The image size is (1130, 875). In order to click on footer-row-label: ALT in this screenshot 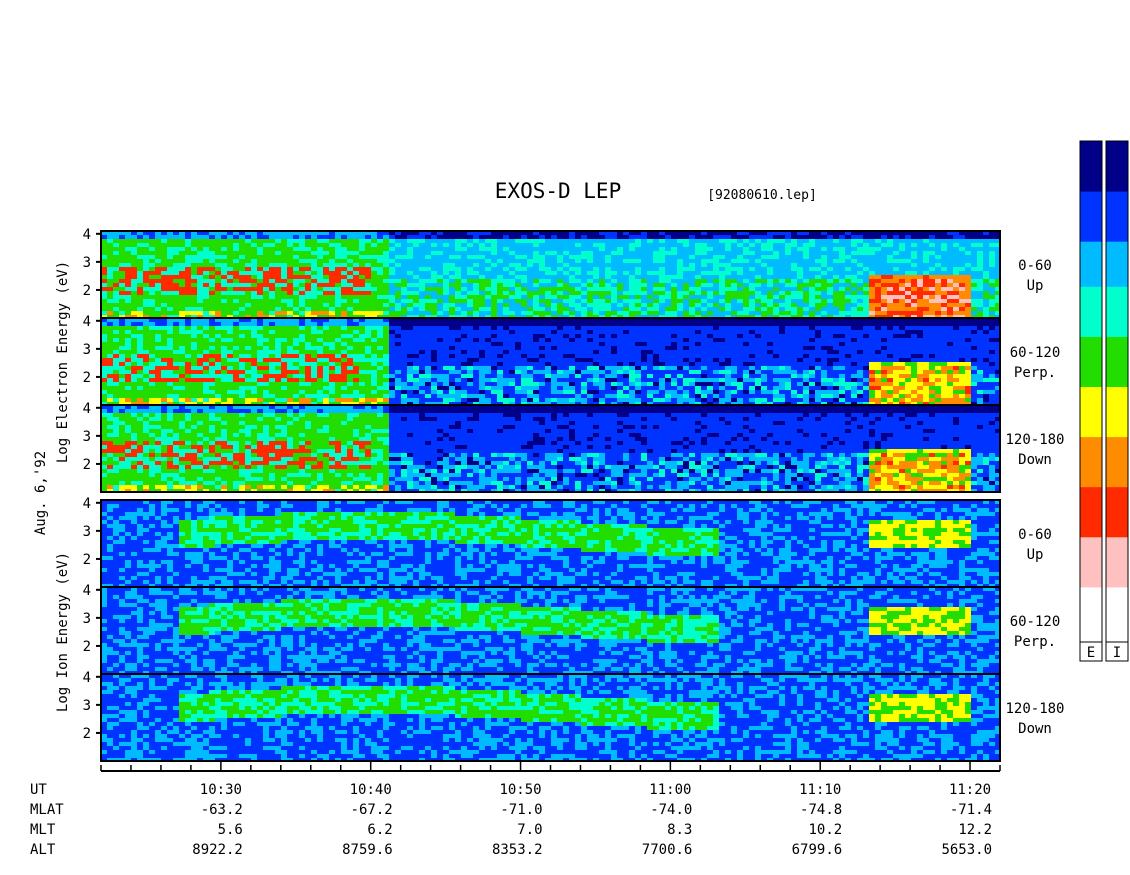, I will do `click(43, 850)`.